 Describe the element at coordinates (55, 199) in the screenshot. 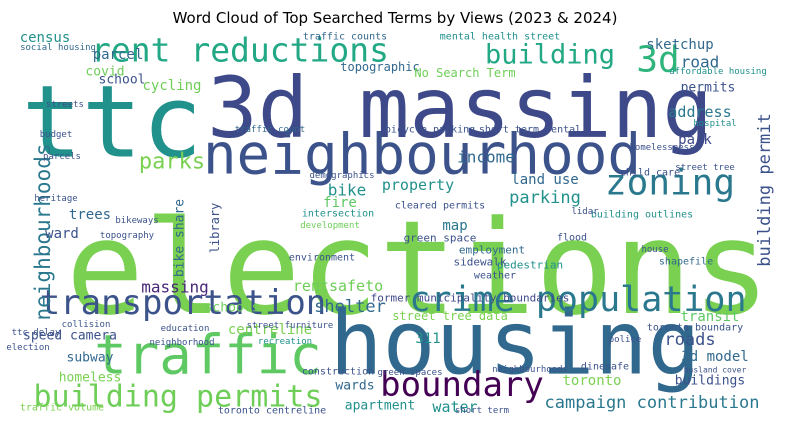

I see `word: heritage` at that location.